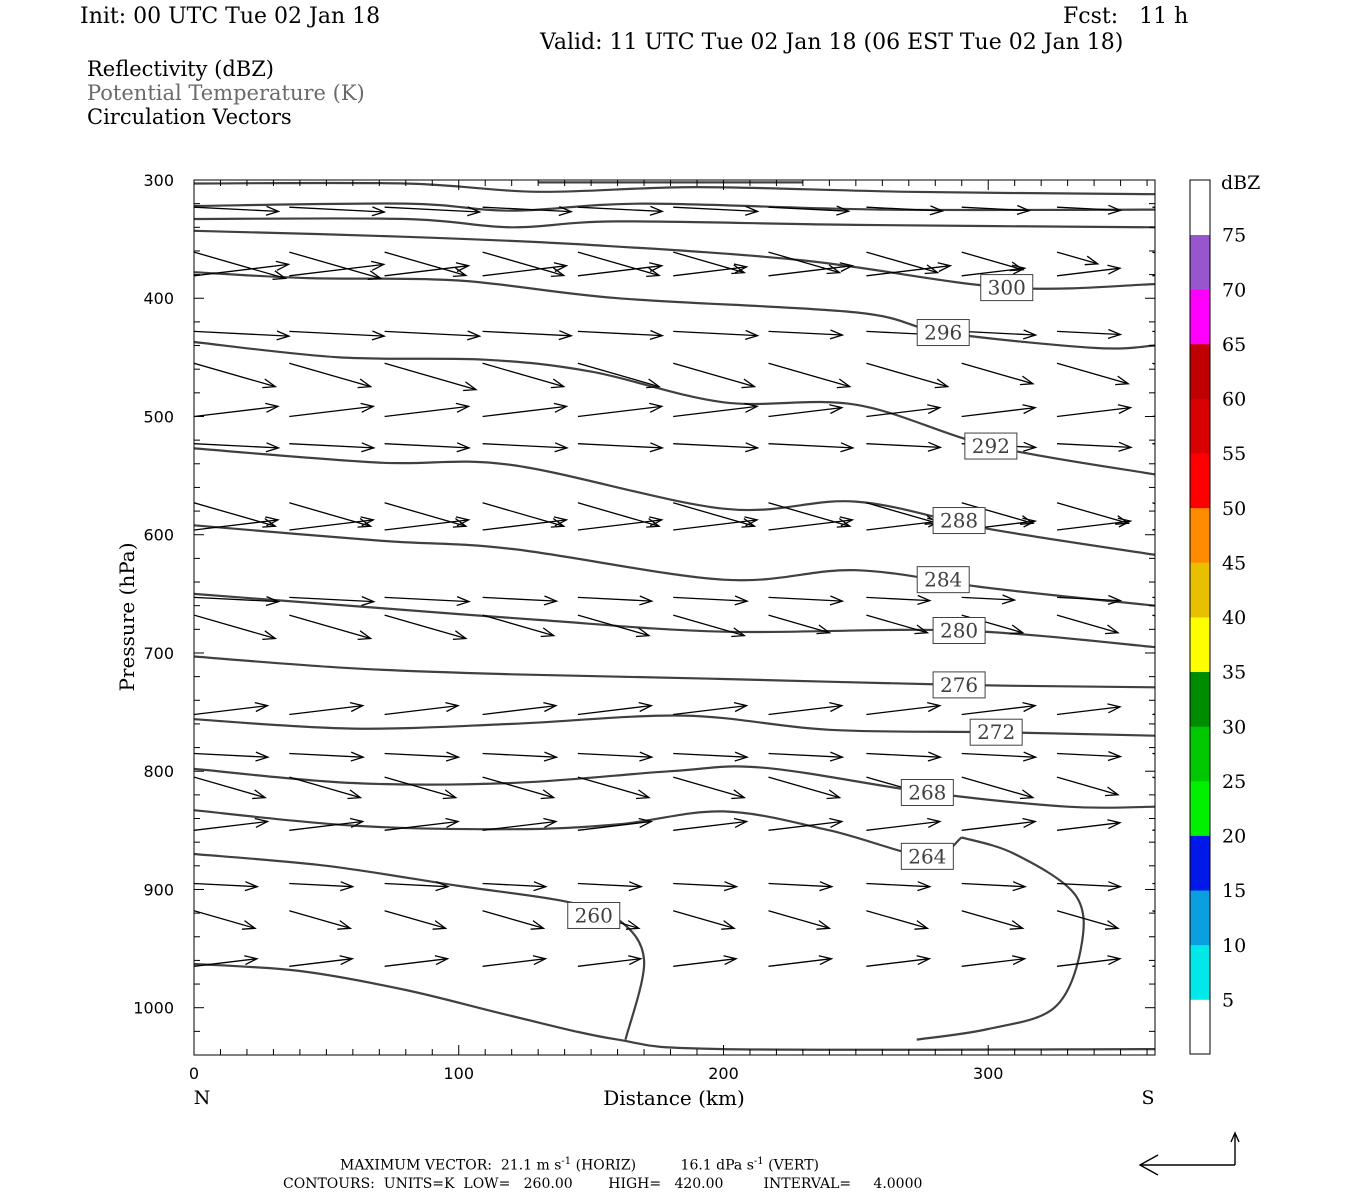  Describe the element at coordinates (717, 1165) in the screenshot. I see `max-vector-vert: 16.1 dPa s` at that location.